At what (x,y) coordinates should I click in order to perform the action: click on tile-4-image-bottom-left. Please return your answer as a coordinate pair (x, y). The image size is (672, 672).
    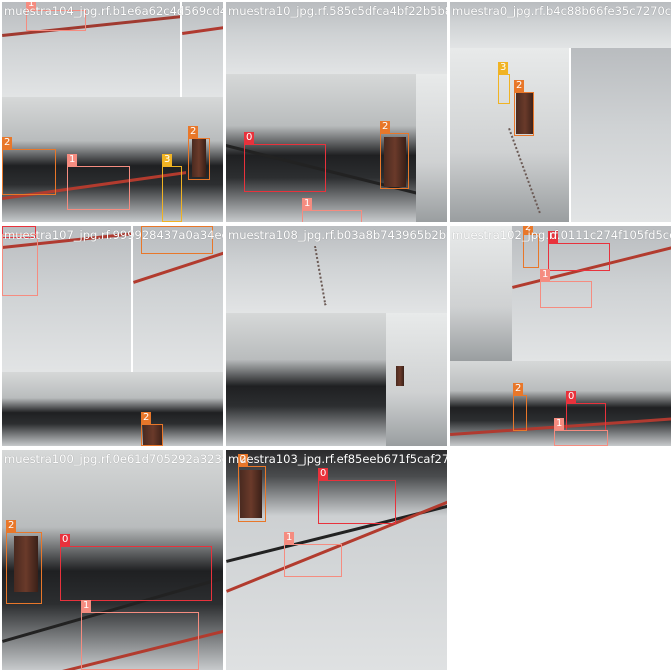
    Looking at the image, I should click on (67, 409).